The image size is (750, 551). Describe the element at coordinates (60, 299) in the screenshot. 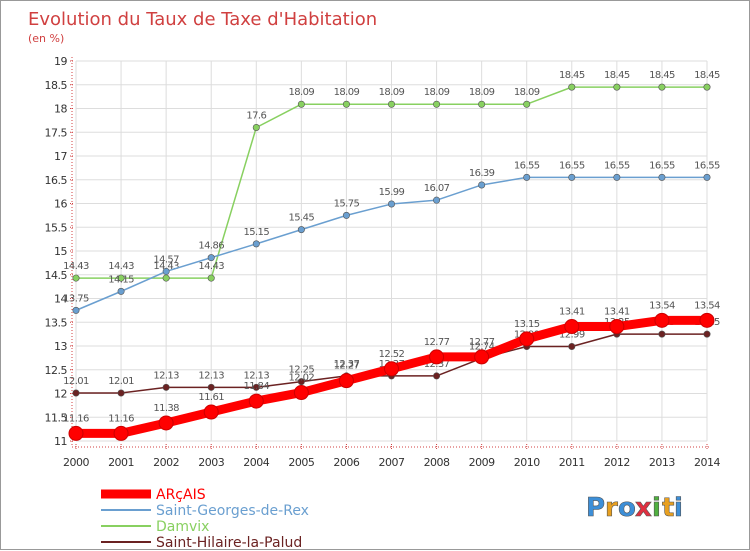

I see `y-tick-label: 14` at that location.